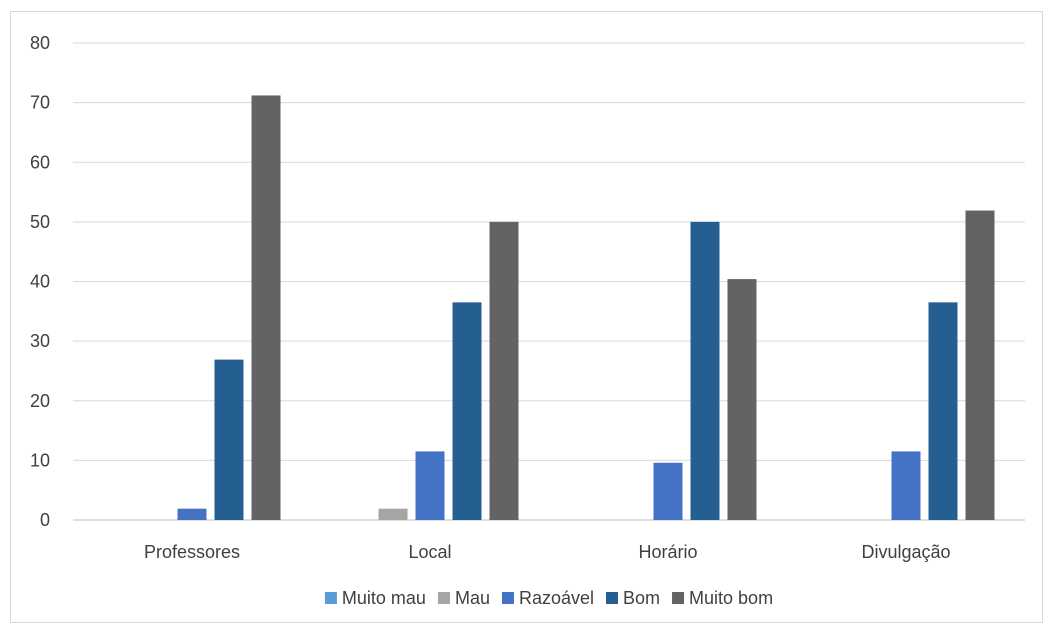 Image resolution: width=1053 pixels, height=634 pixels. What do you see at coordinates (742, 399) in the screenshot?
I see `bar-horário-muito-bom` at bounding box center [742, 399].